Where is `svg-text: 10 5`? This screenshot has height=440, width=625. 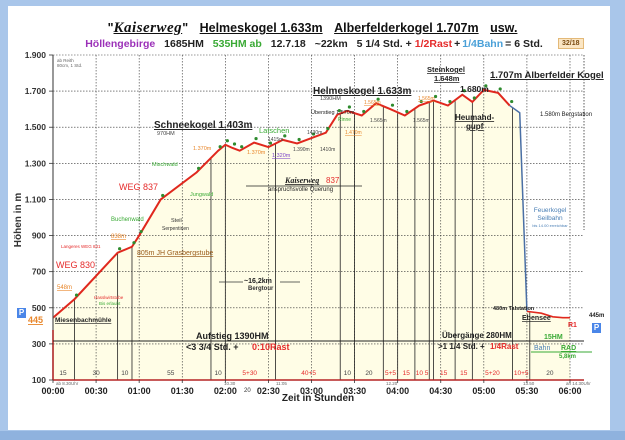 svg-text: 10 5 is located at coordinates (422, 373).